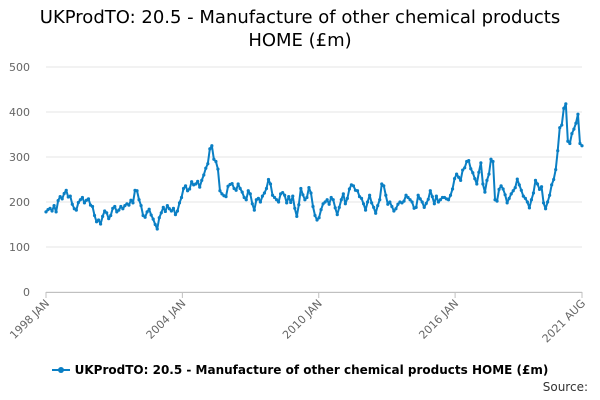  I want to click on source-label: Source:, so click(565, 387).